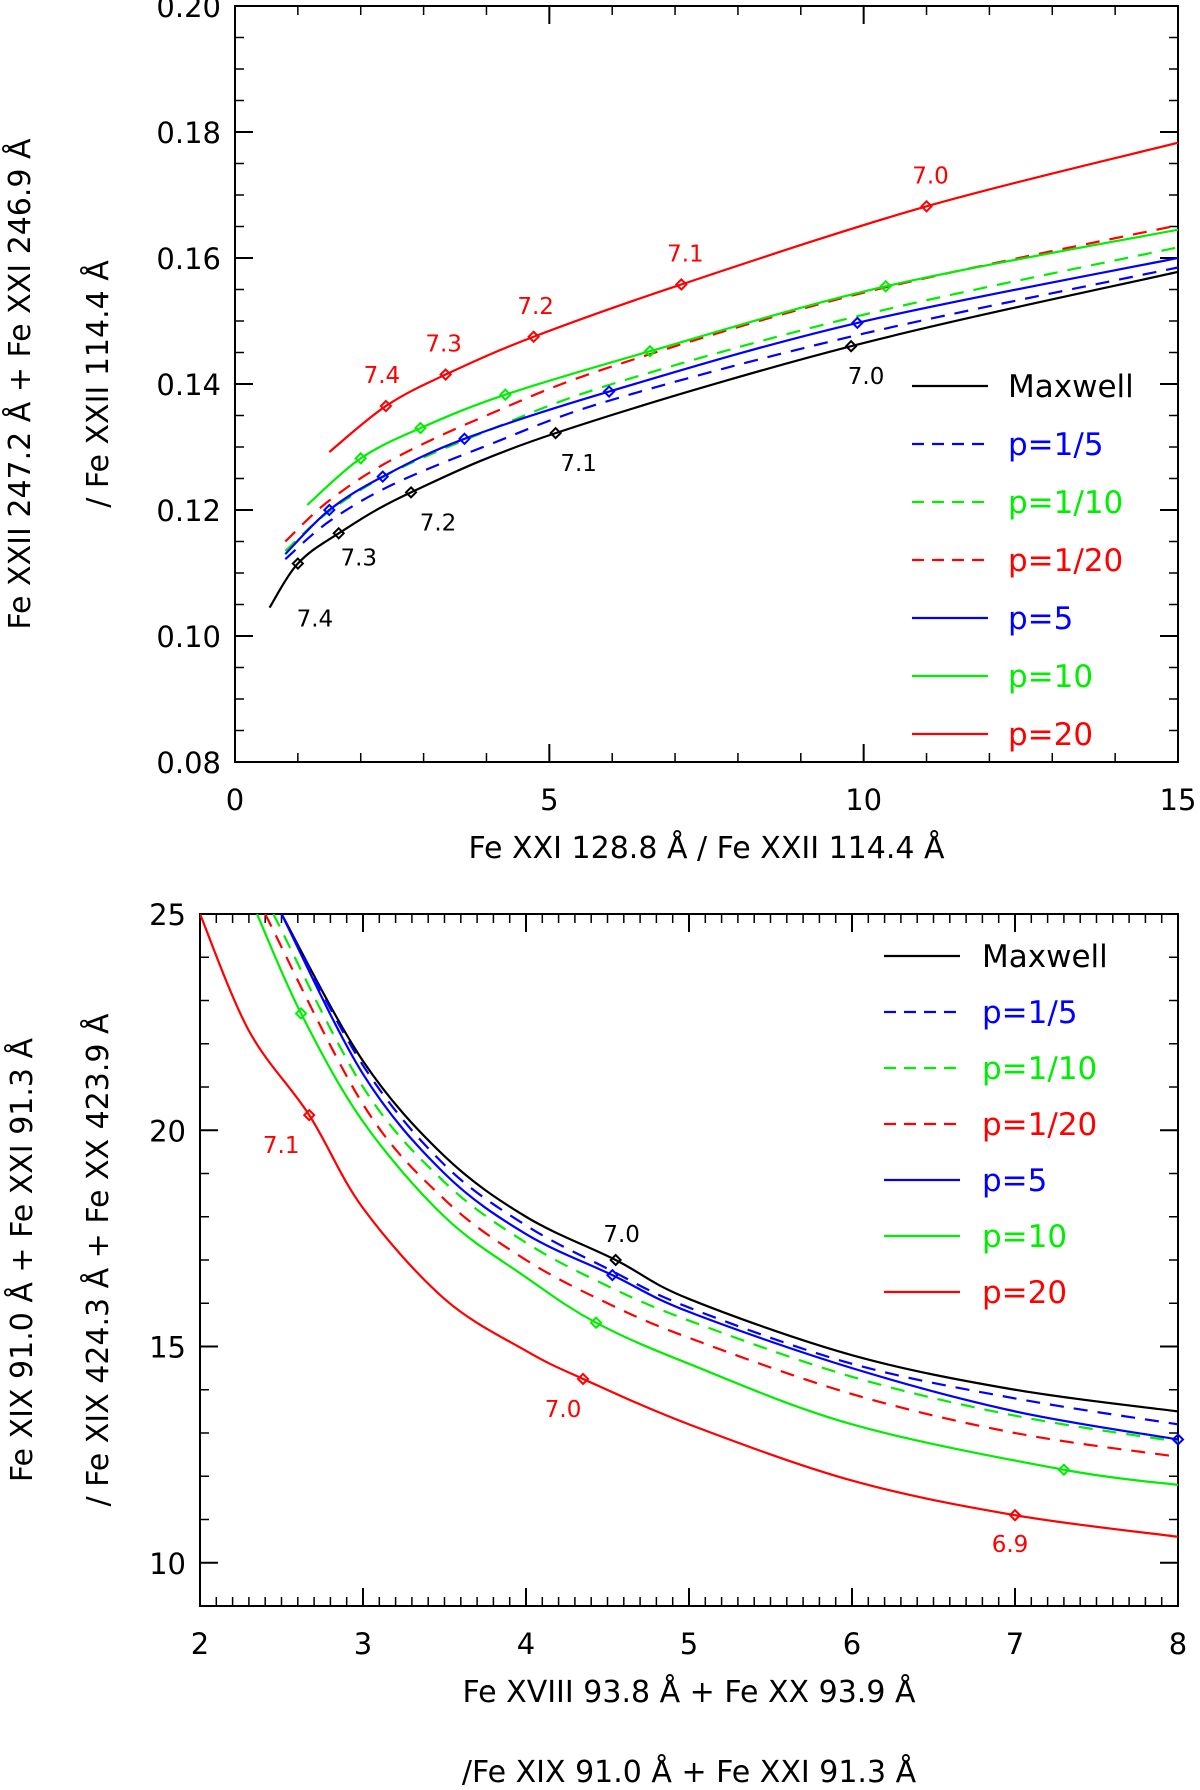 The image size is (1200, 1790). I want to click on y-tick-label: 15, so click(167, 1348).